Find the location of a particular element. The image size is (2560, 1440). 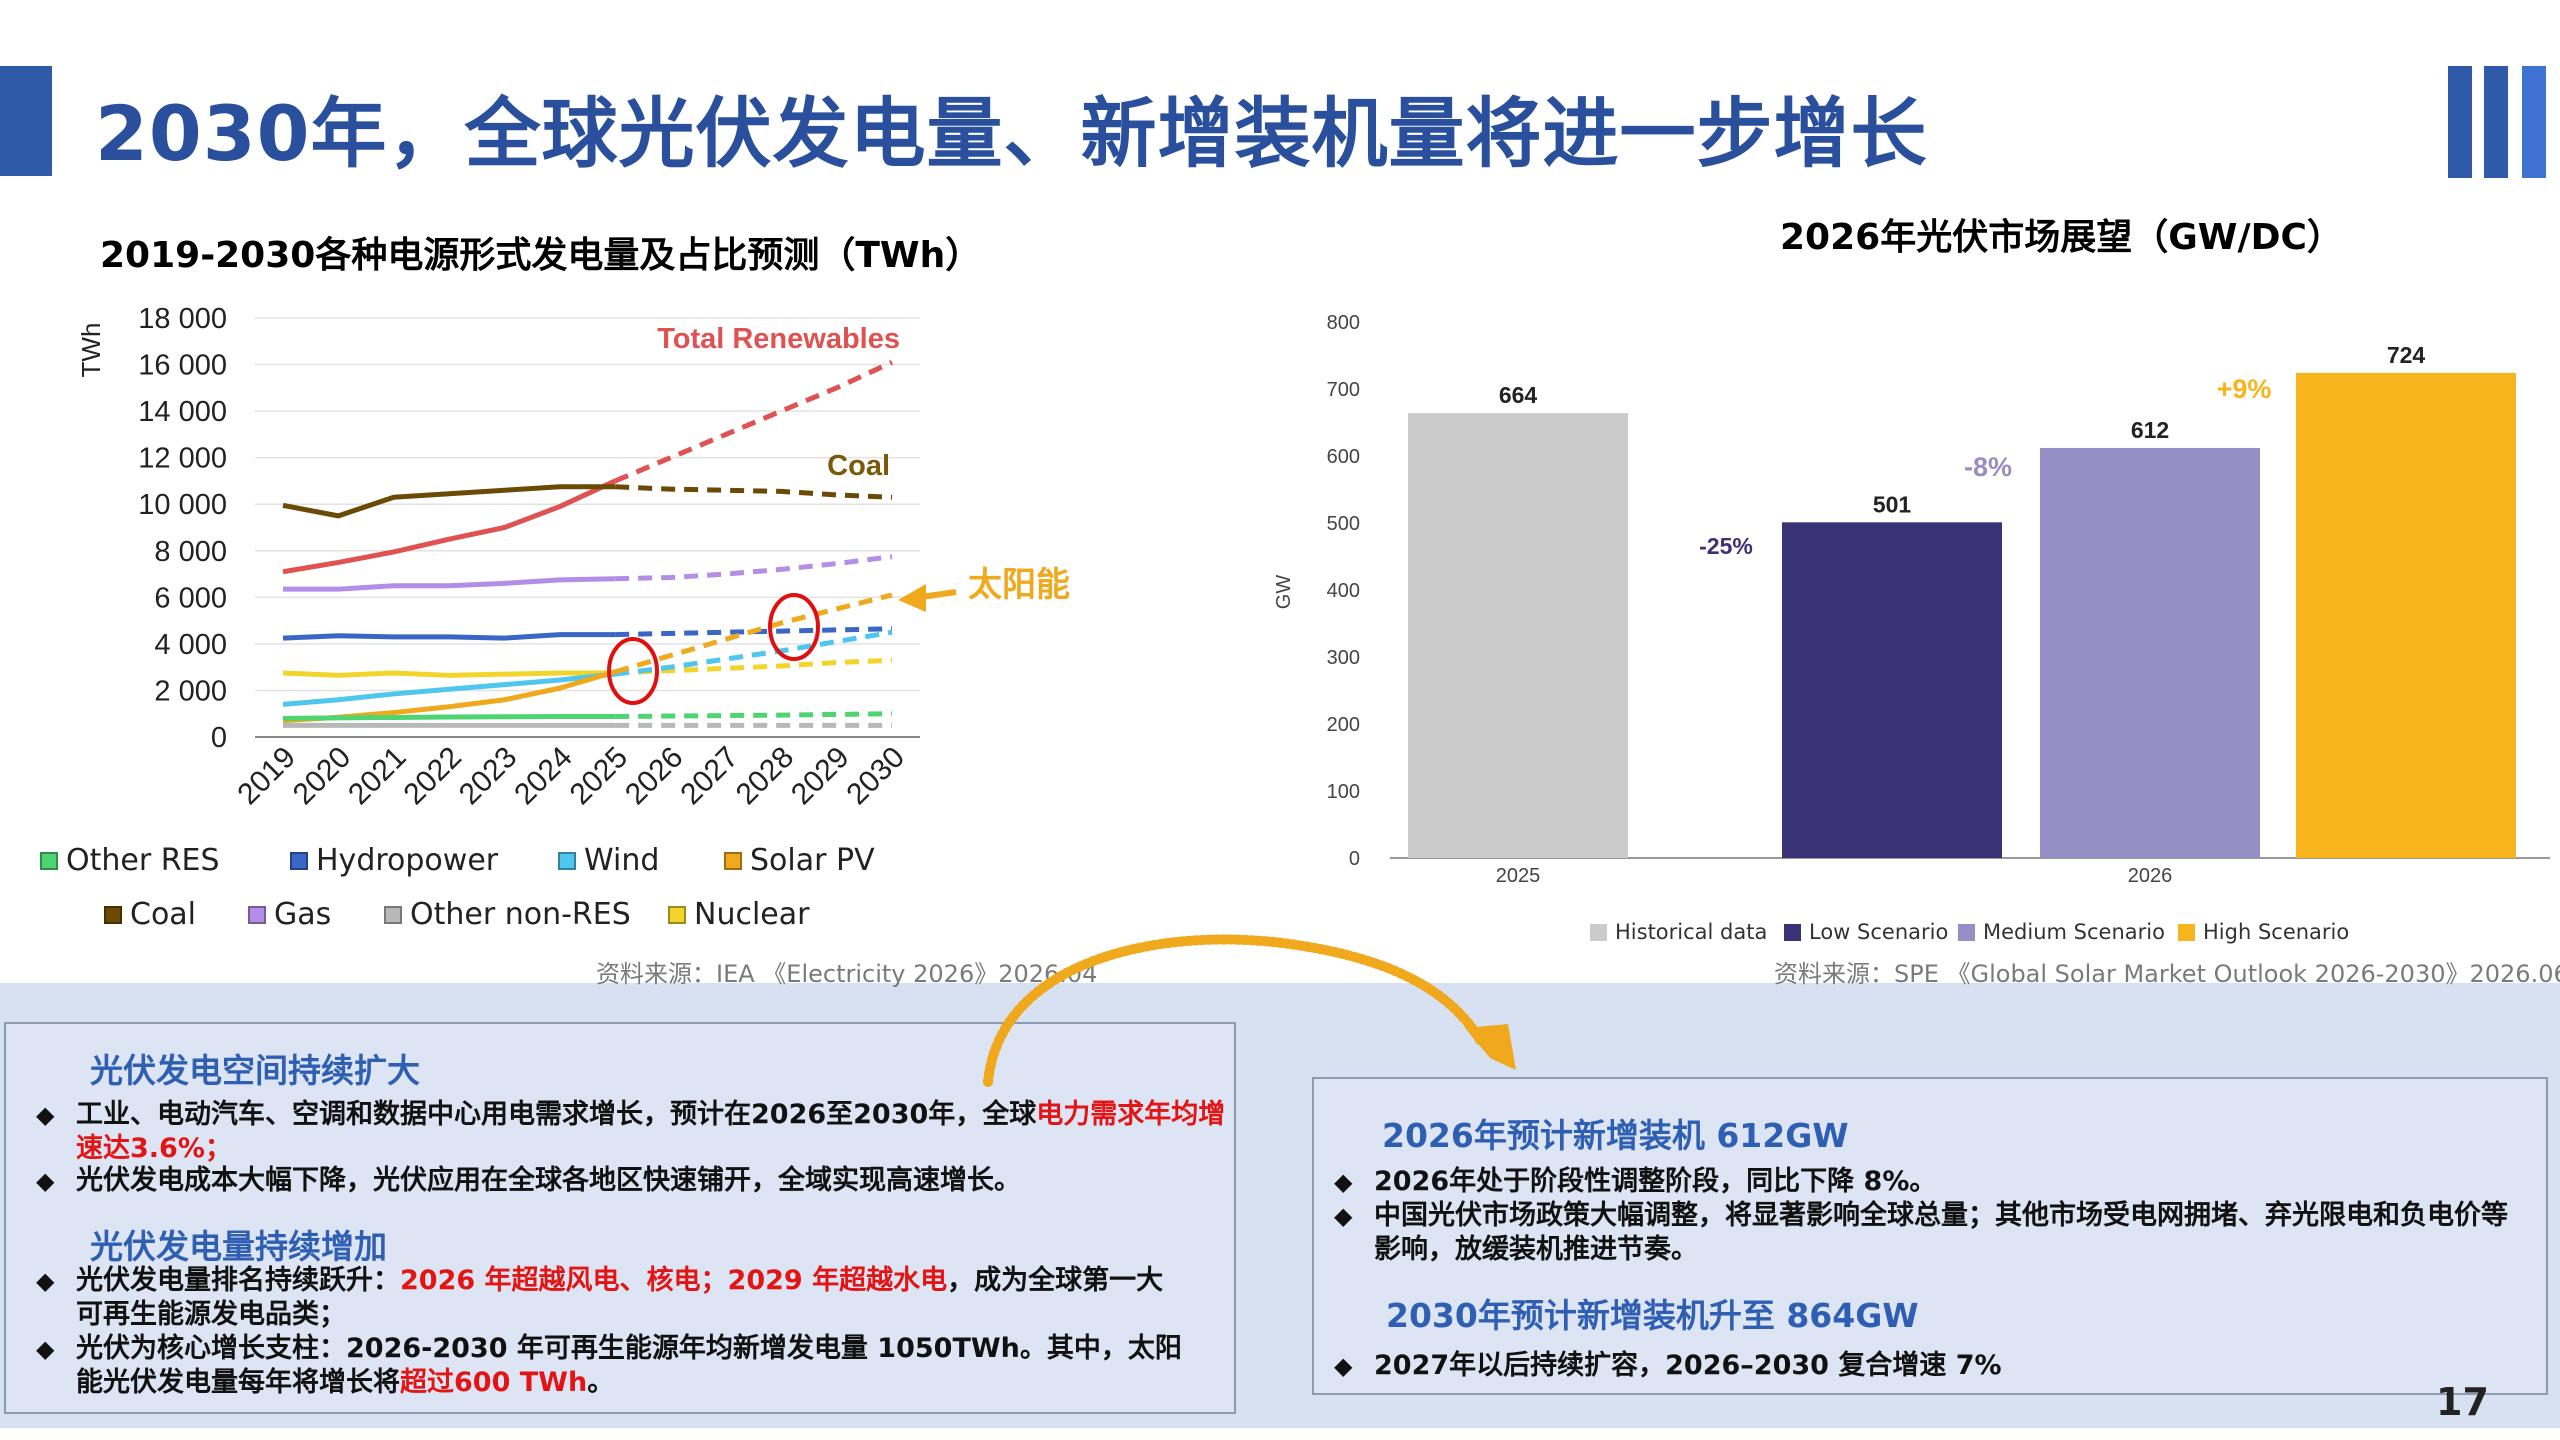

legend-high: High Scenario is located at coordinates (2263, 932).